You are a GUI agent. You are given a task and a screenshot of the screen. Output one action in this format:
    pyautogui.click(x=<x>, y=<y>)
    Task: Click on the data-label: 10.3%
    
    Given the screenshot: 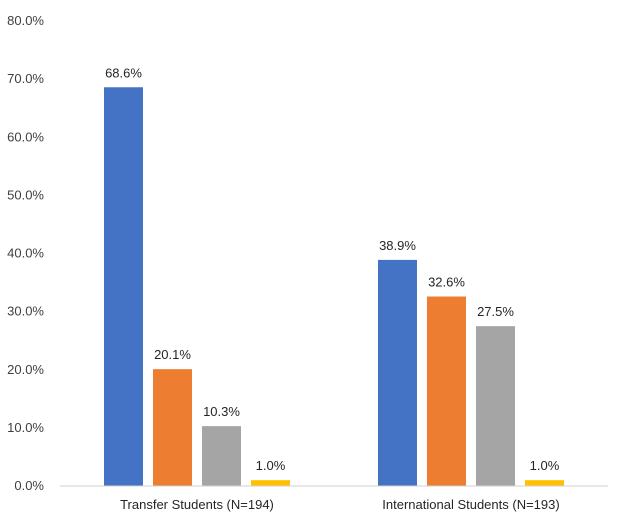 What is the action you would take?
    pyautogui.click(x=221, y=411)
    